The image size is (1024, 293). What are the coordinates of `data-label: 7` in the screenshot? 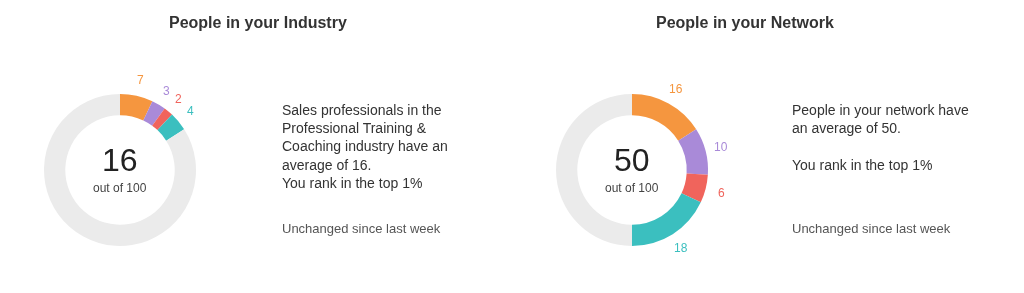 It's located at (140, 80).